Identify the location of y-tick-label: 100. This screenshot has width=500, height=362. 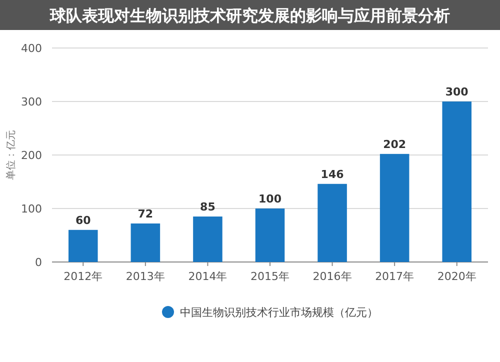
(31, 209).